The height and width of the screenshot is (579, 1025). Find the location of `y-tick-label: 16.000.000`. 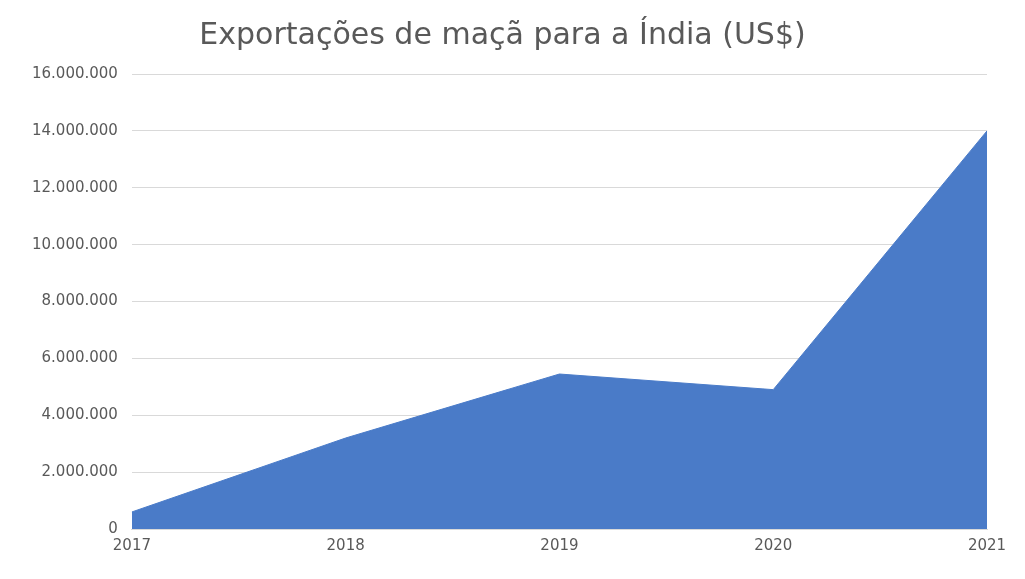

y-tick-label: 16.000.000 is located at coordinates (74, 72).